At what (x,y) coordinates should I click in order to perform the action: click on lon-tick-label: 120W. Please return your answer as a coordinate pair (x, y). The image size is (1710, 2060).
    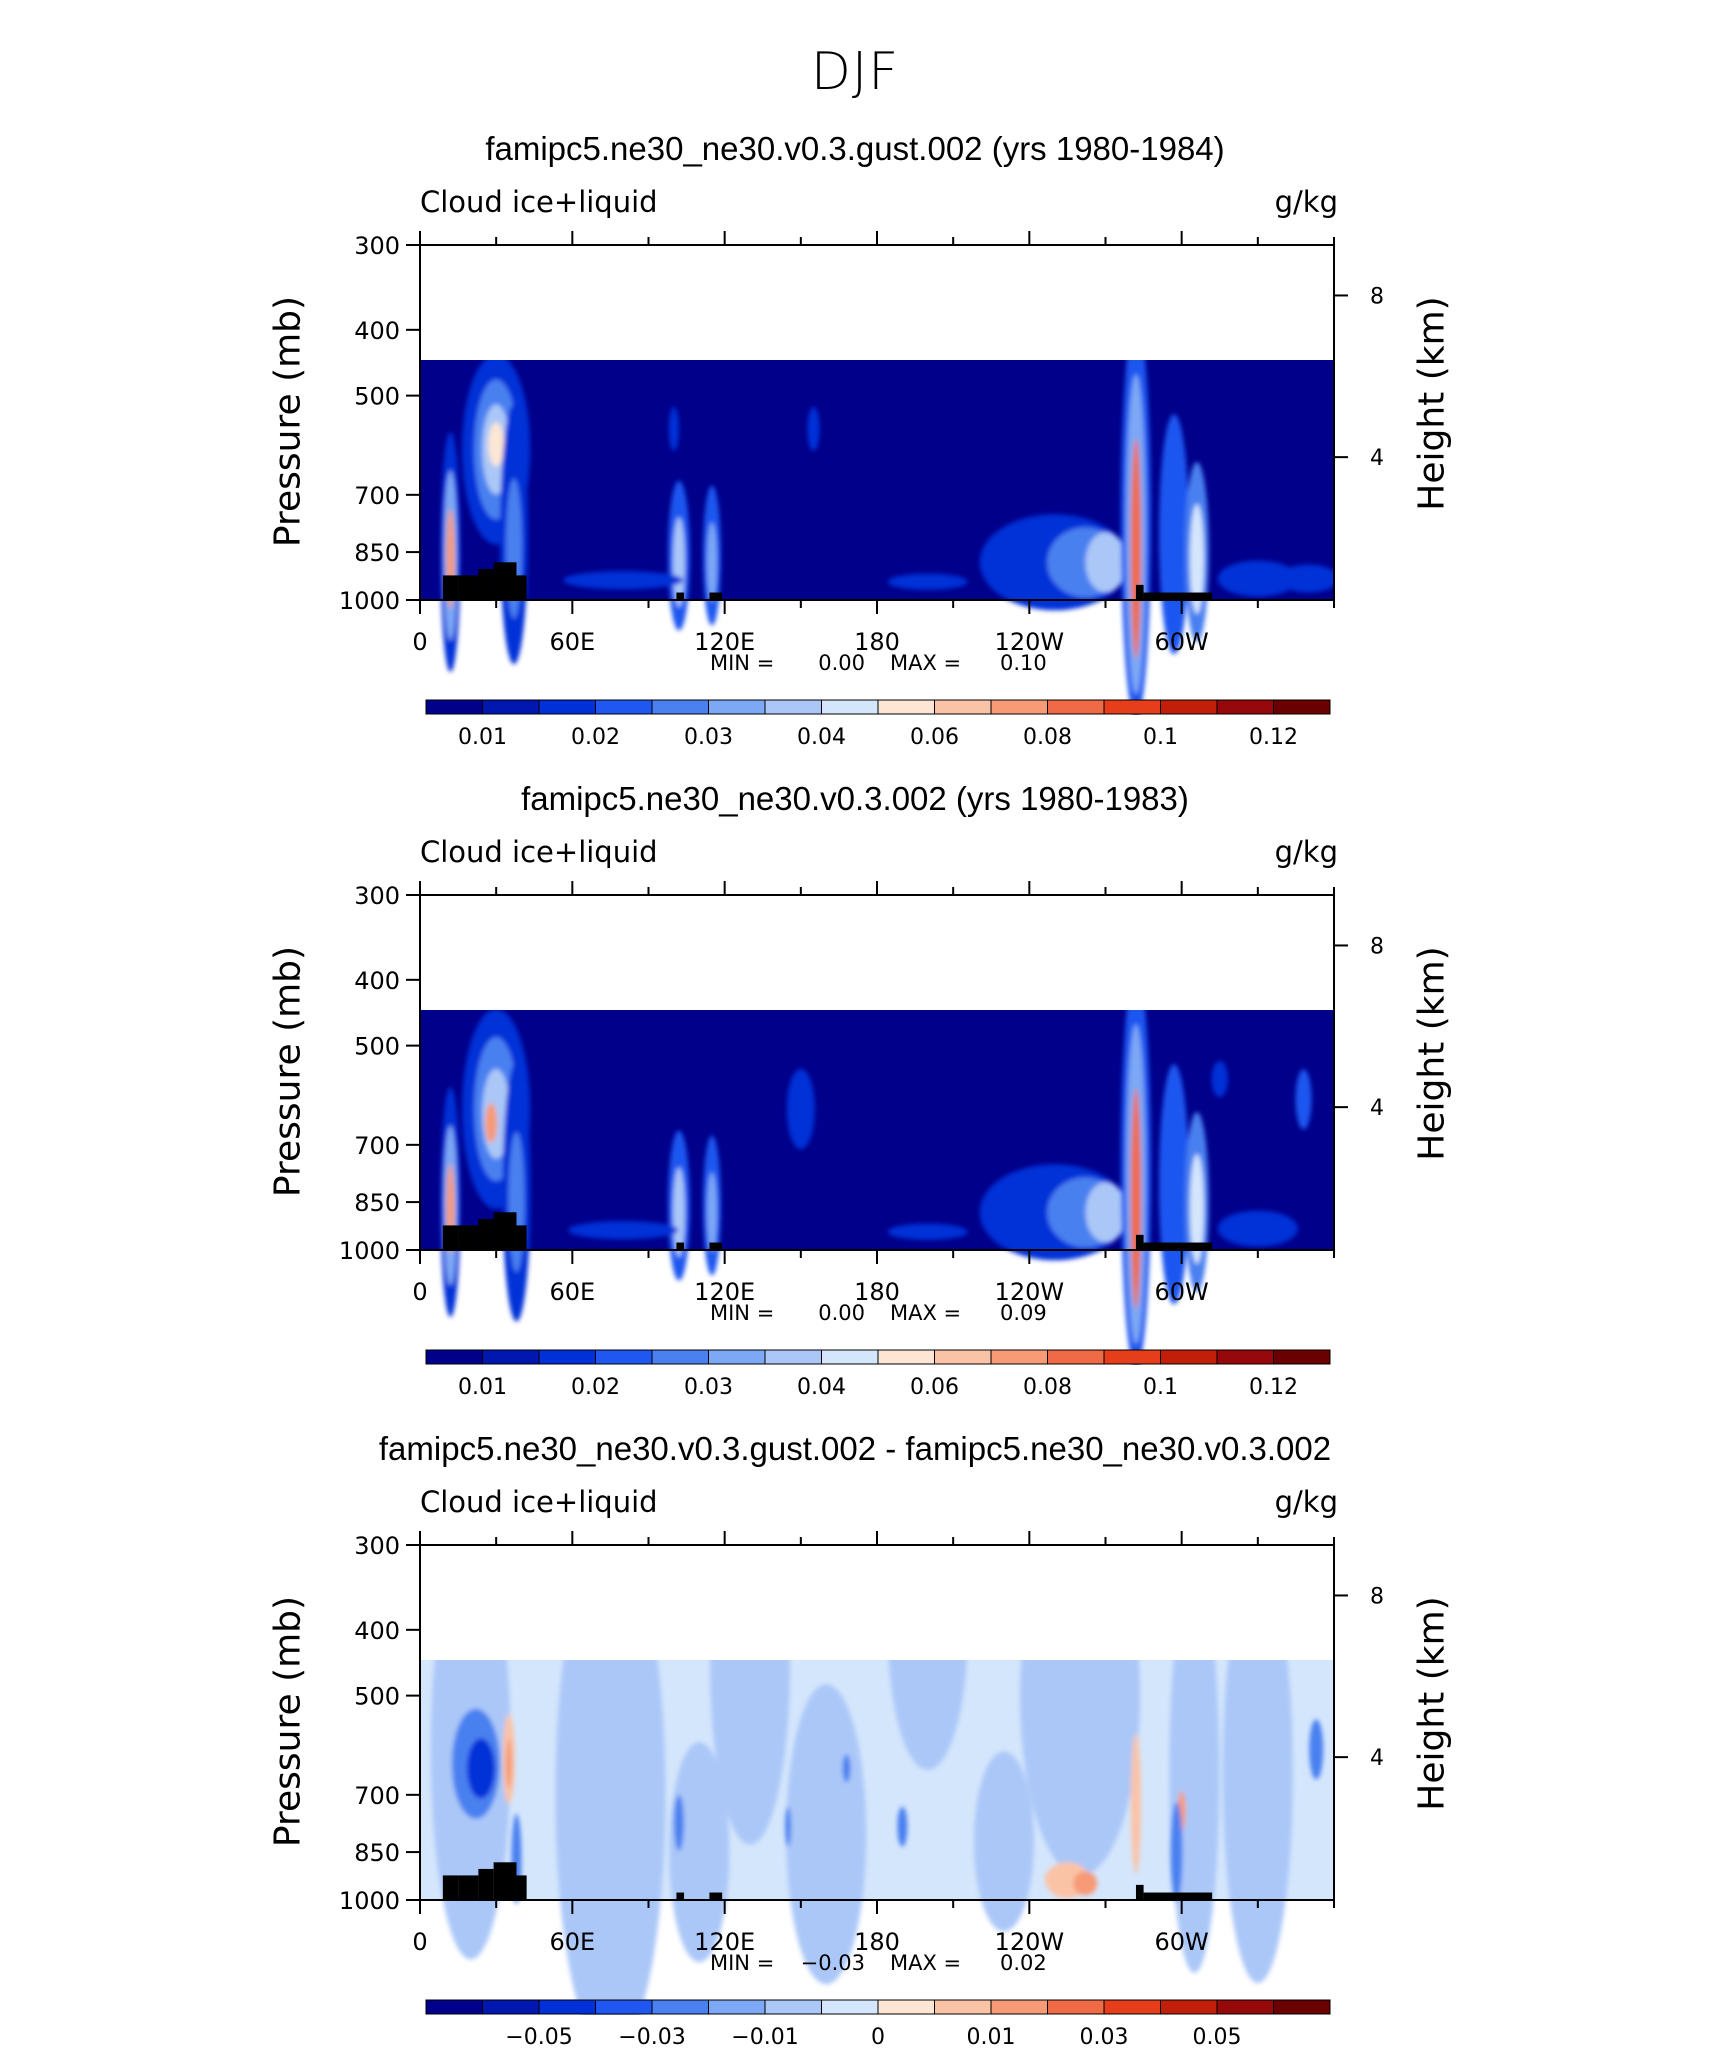
    Looking at the image, I should click on (1030, 642).